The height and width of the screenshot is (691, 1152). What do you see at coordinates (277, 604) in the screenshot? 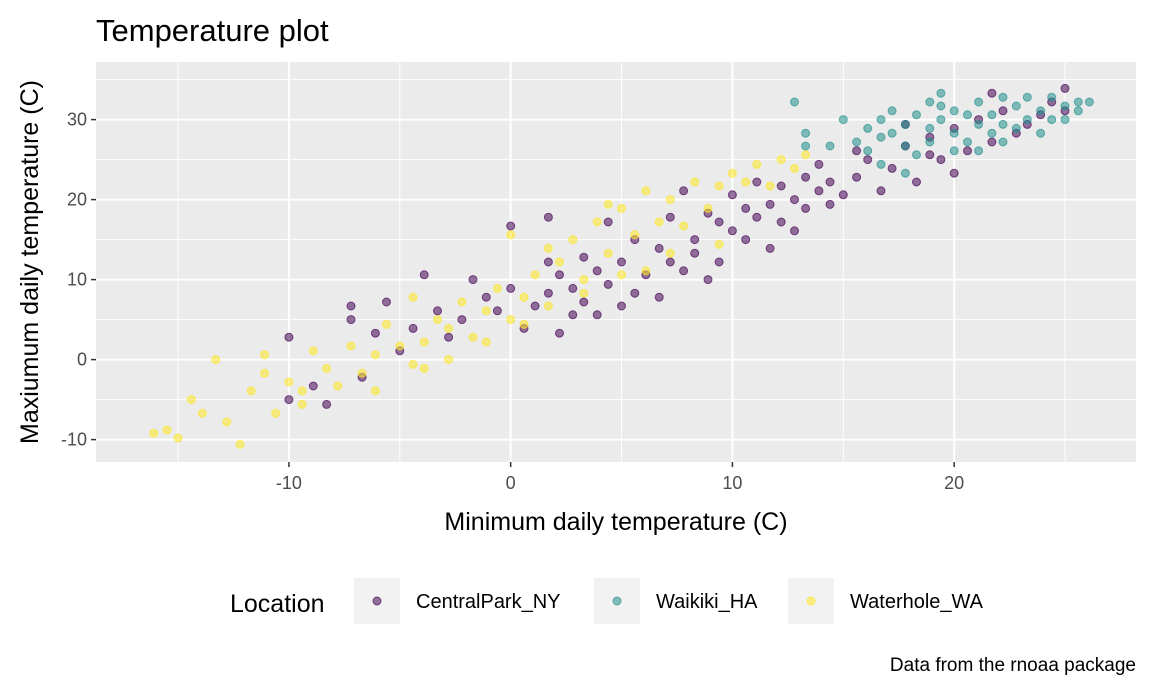
I see `legend-title: Location` at bounding box center [277, 604].